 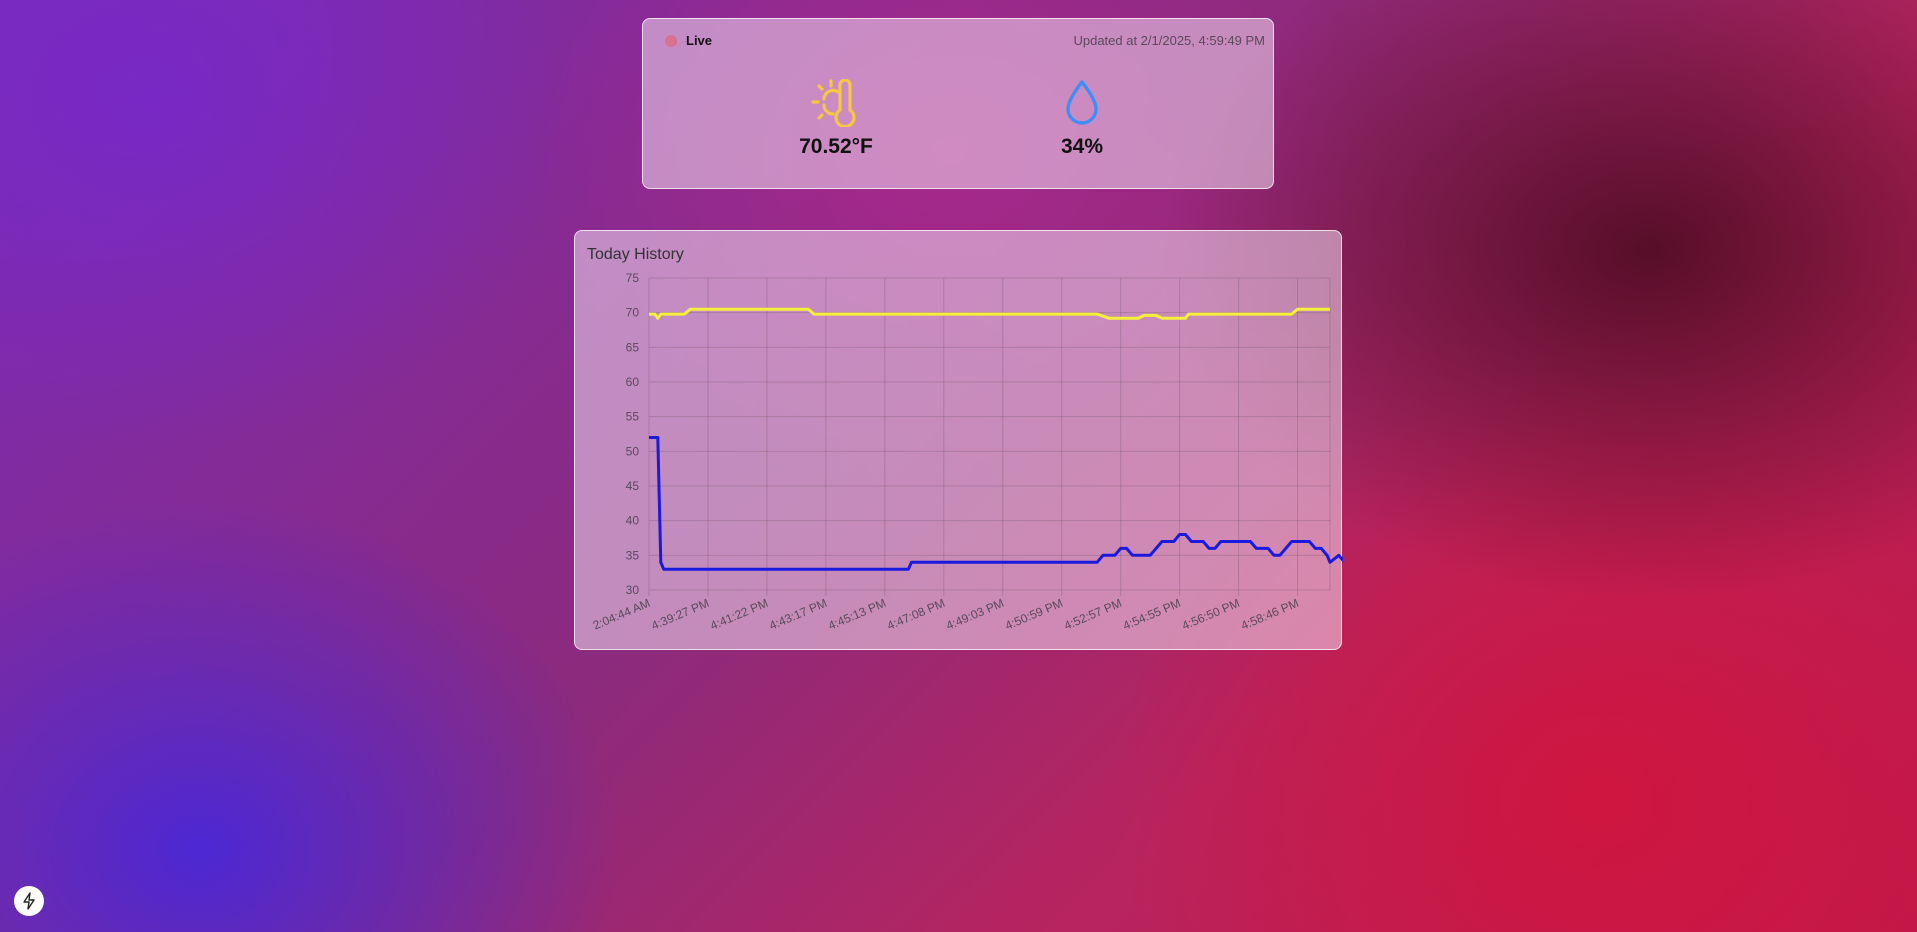 What do you see at coordinates (633, 313) in the screenshot?
I see `y-tick-label: 70` at bounding box center [633, 313].